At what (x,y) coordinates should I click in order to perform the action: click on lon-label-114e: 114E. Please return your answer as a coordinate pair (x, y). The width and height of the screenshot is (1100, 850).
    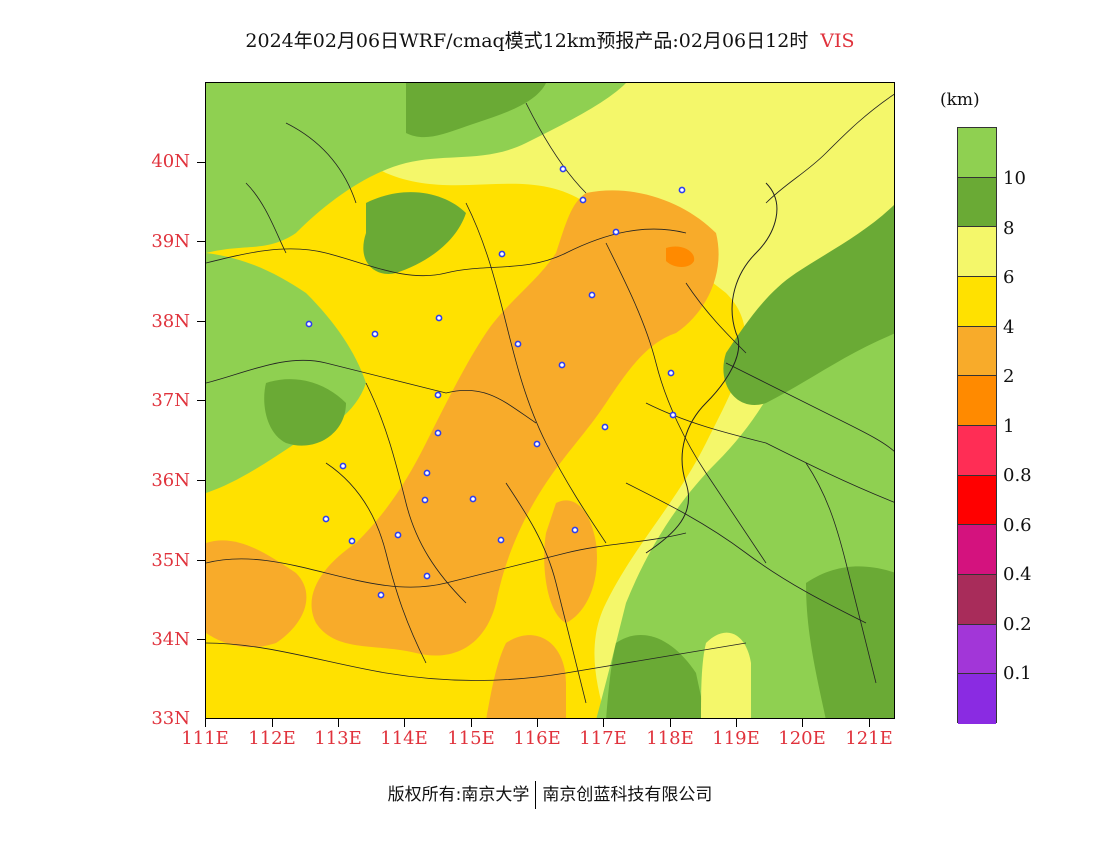
    Looking at the image, I should click on (404, 738).